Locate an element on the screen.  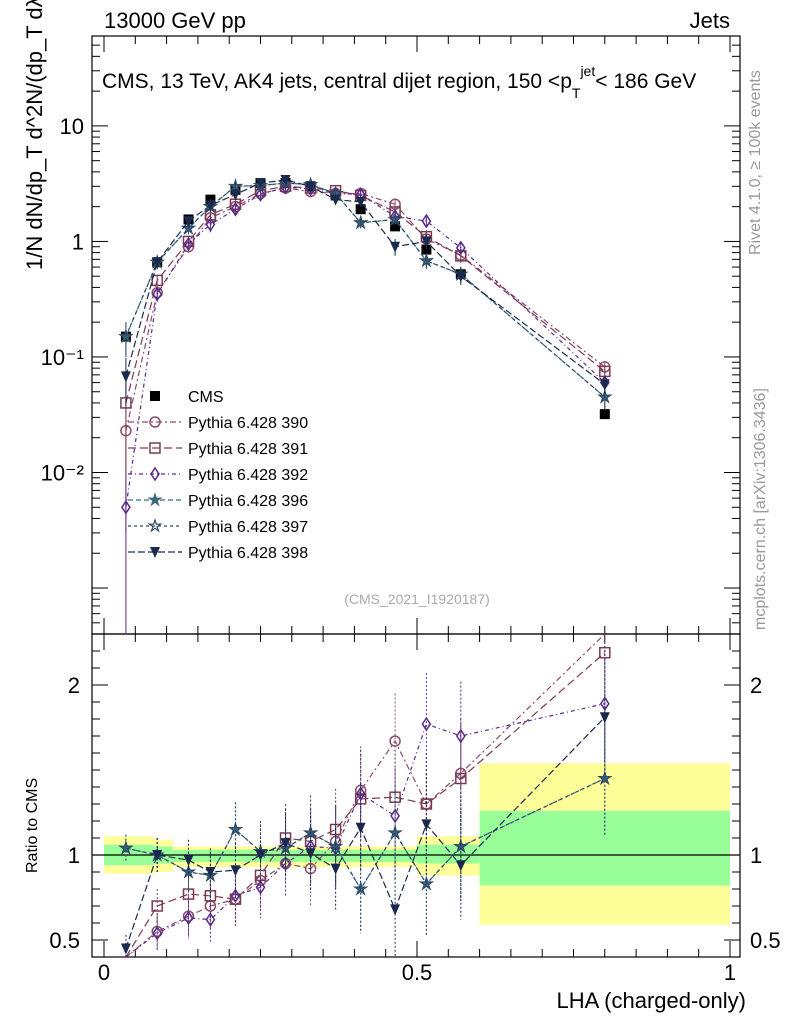
ratio-ytick-label-right: 0.5 is located at coordinates (765, 940).